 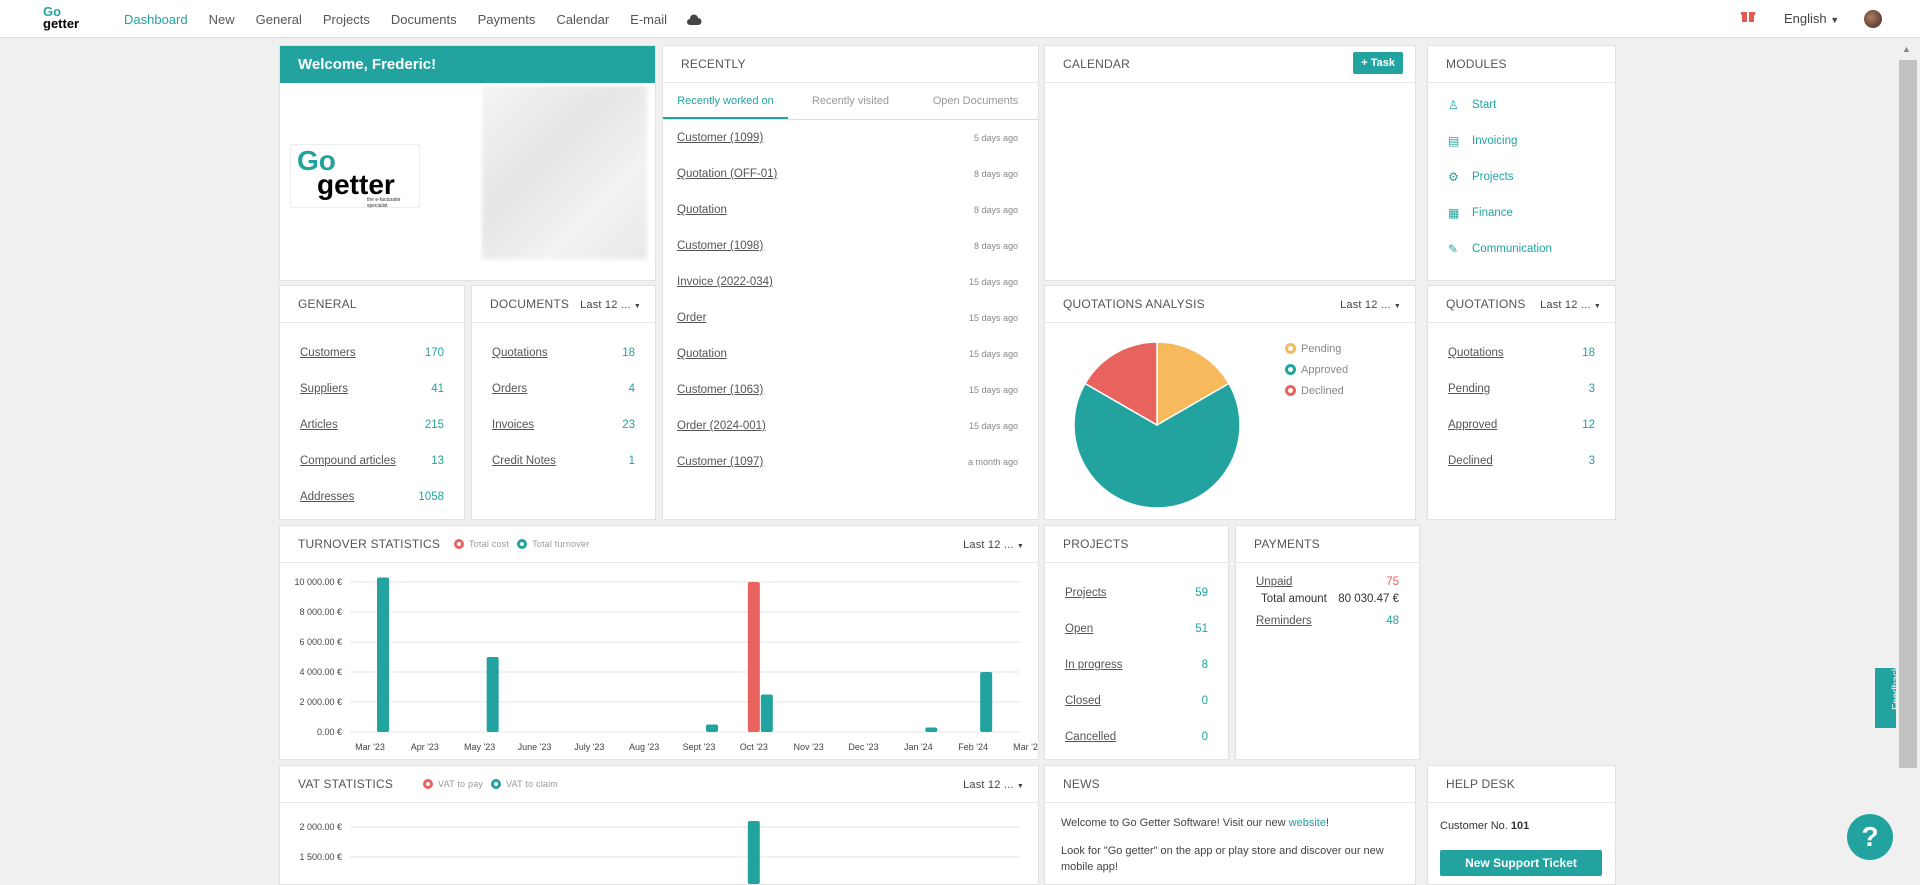 I want to click on vat-to-pay-dot-icon, so click(x=428, y=784).